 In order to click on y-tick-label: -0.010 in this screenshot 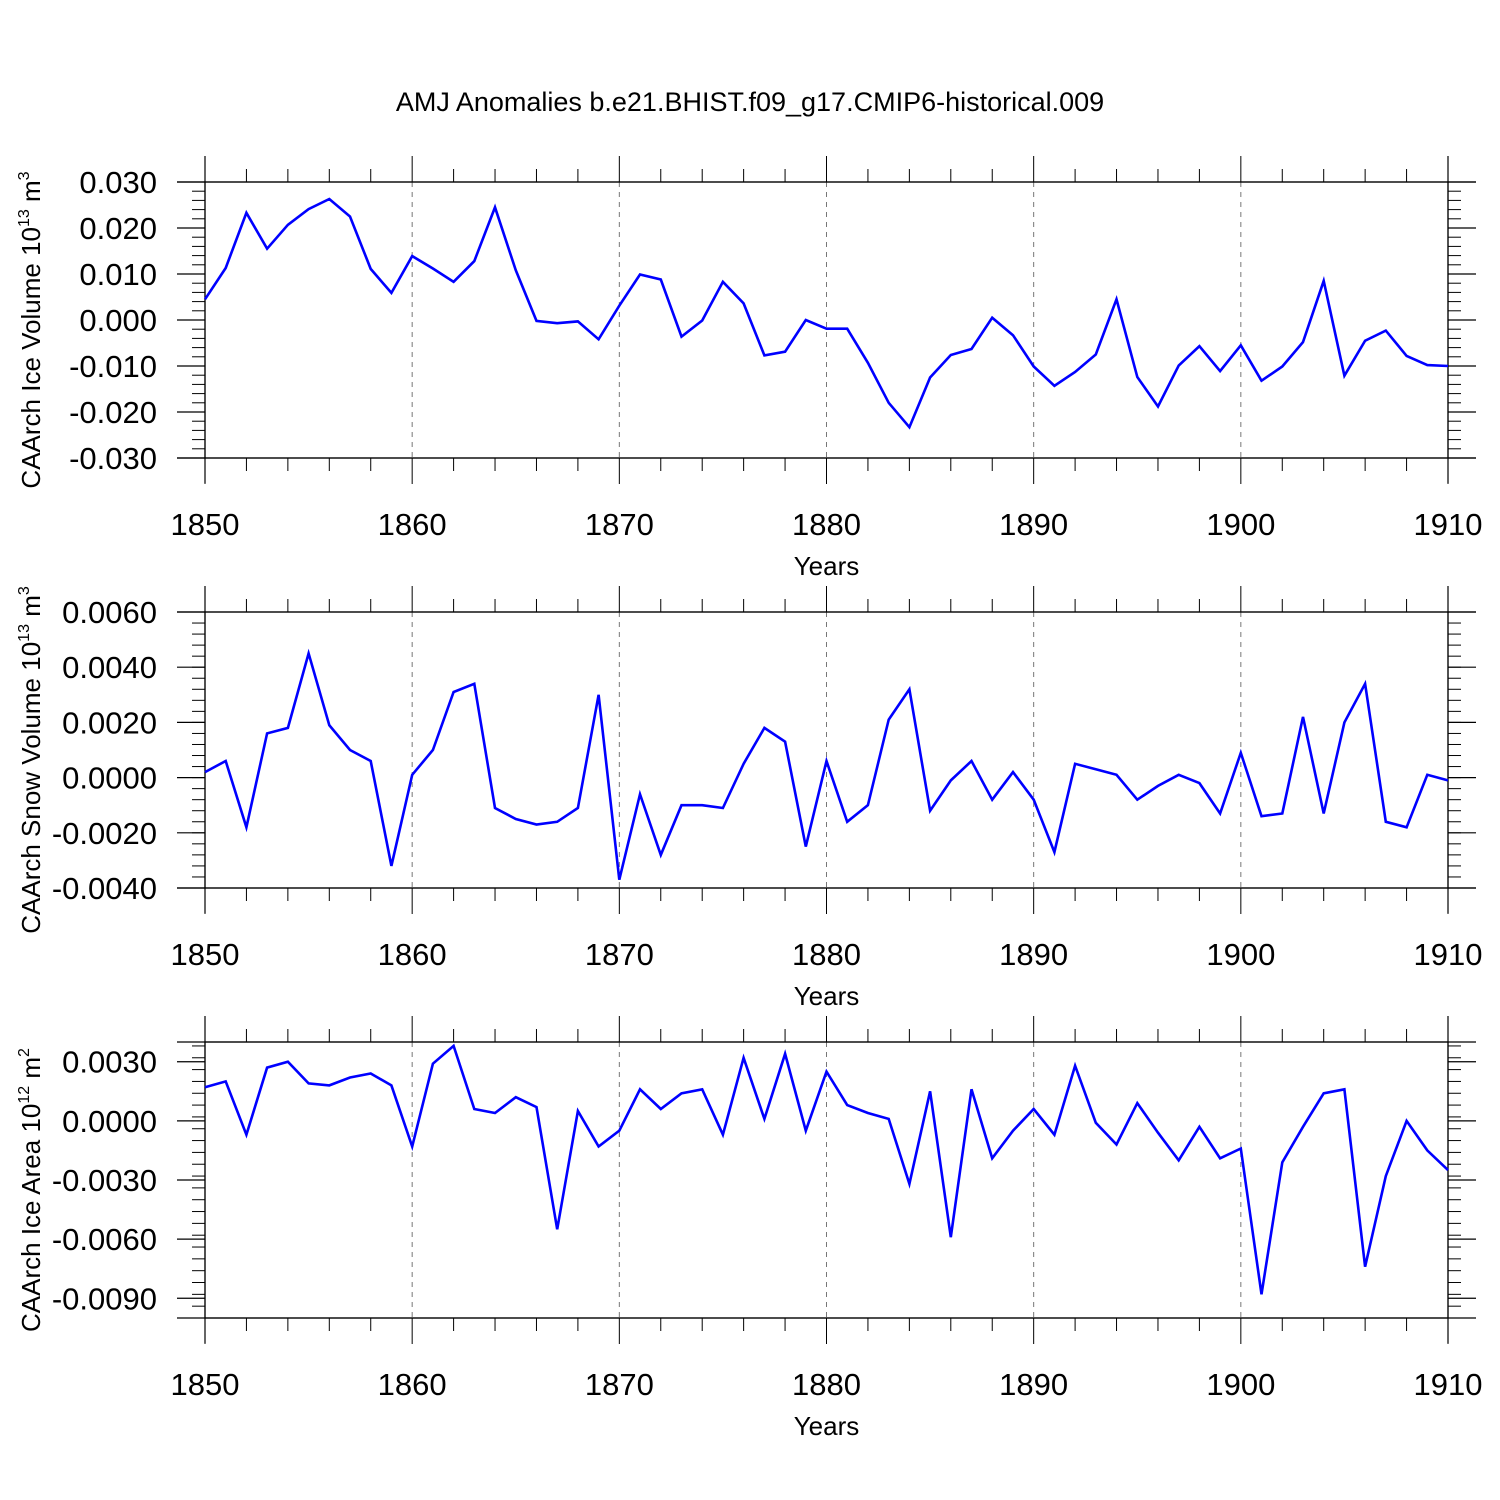, I will do `click(113, 366)`.